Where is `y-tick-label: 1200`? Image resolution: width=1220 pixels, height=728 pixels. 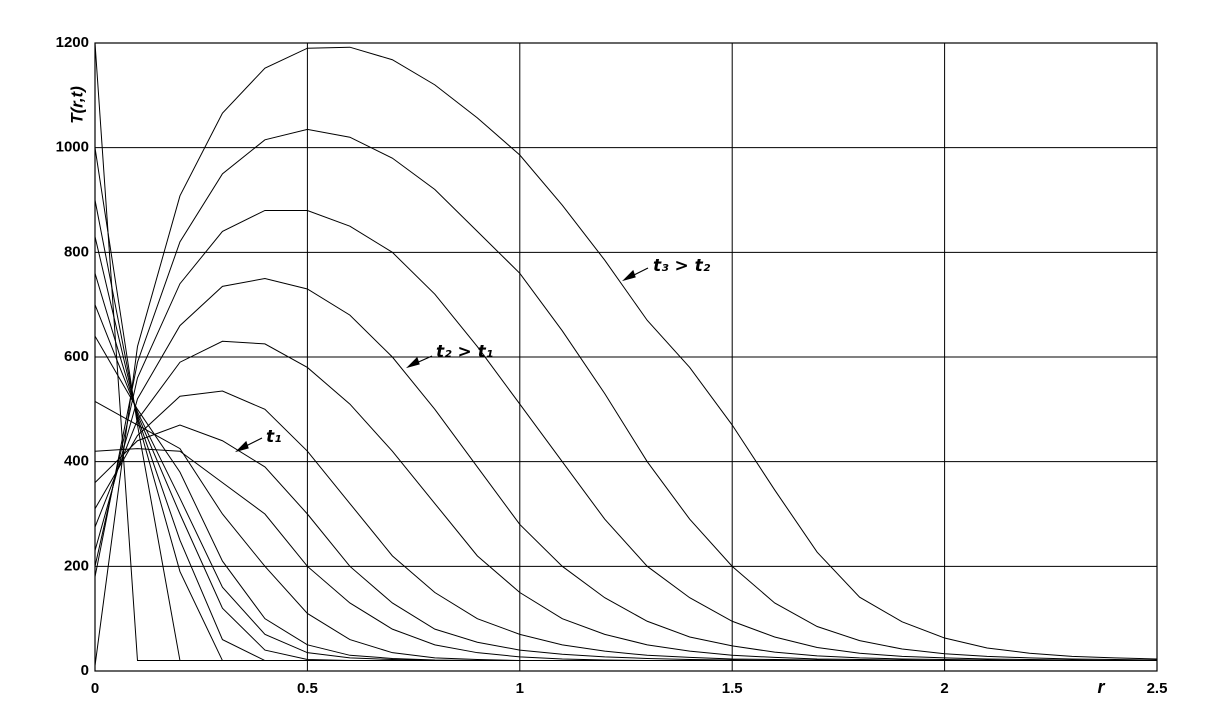 y-tick-label: 1200 is located at coordinates (72, 42).